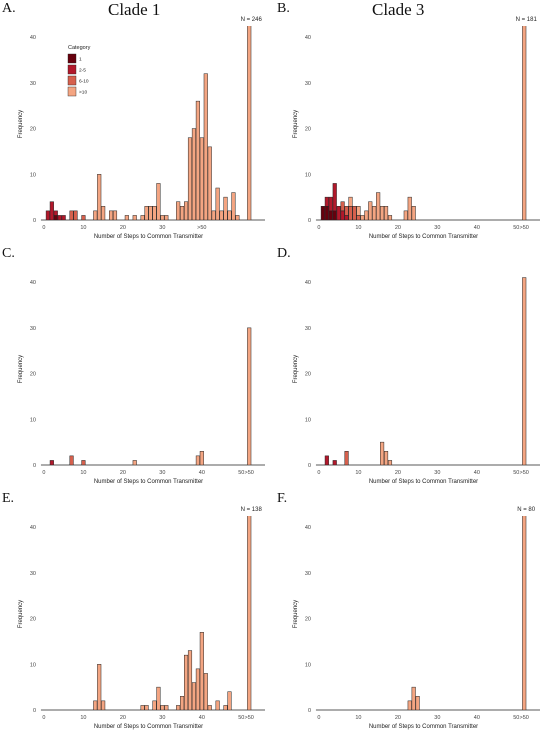 The image size is (550, 734). What do you see at coordinates (162, 228) in the screenshot?
I see `x-tick-label: 30` at bounding box center [162, 228].